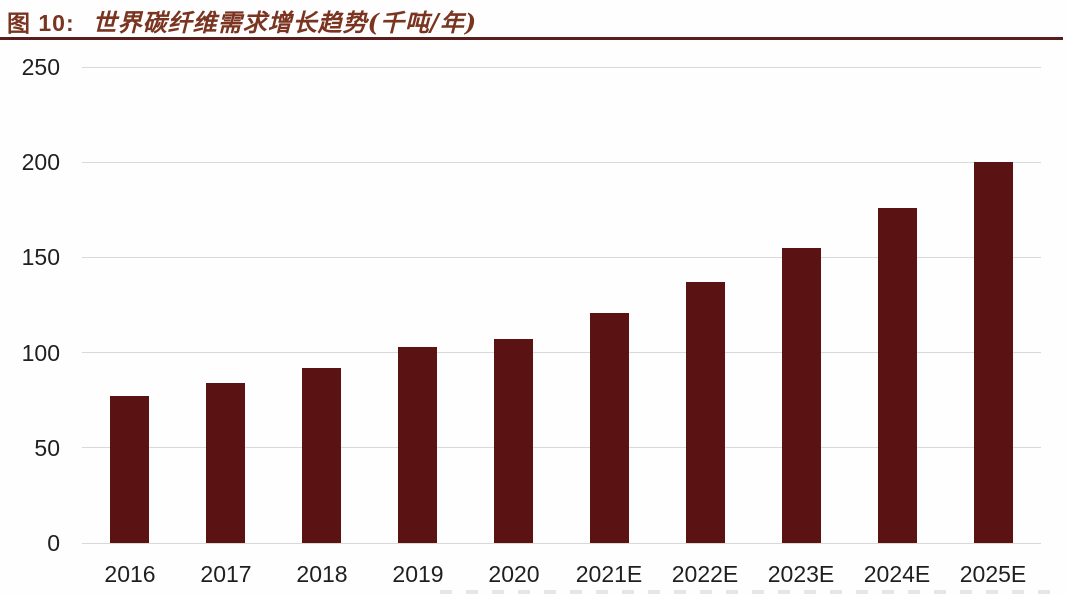  What do you see at coordinates (705, 574) in the screenshot?
I see `x-tick-label: 2022E` at bounding box center [705, 574].